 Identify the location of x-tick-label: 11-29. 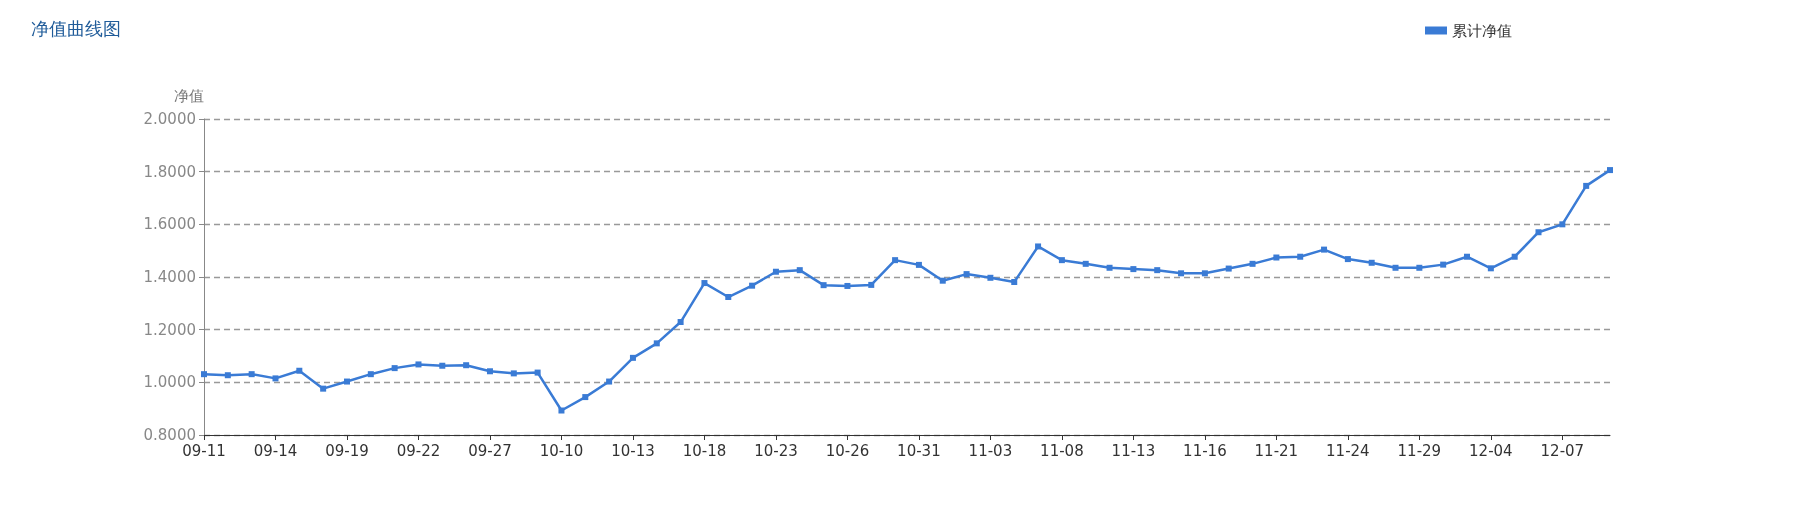
(1419, 450).